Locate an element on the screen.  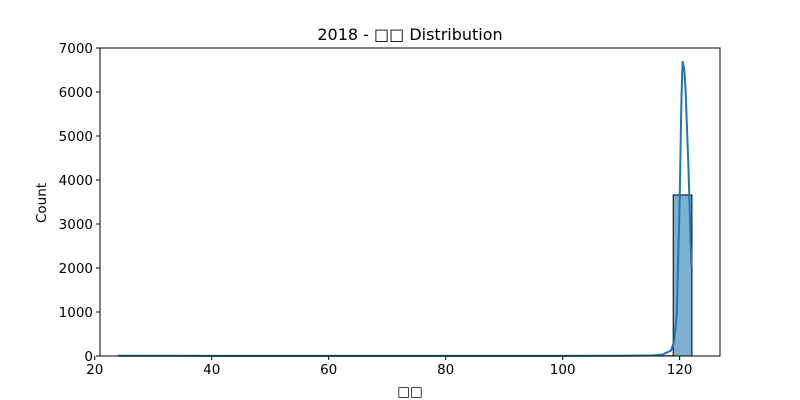
x-tick-label: 100 is located at coordinates (563, 370).